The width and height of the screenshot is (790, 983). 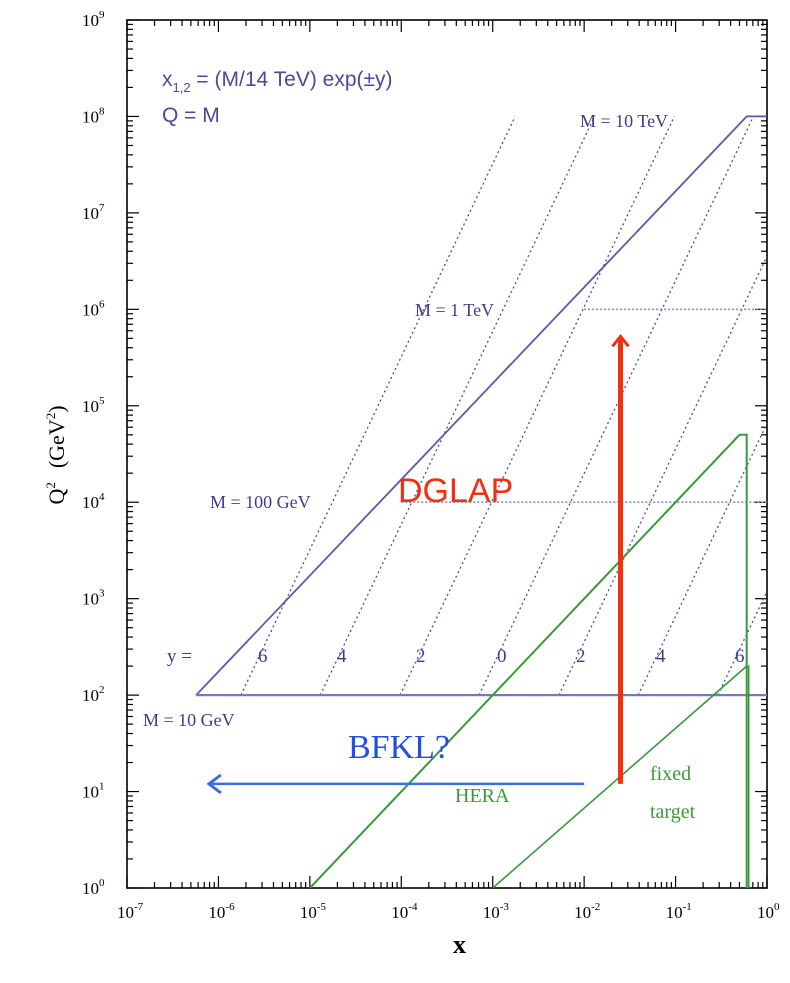 I want to click on y-tick-label: 10⁴, so click(x=93, y=501).